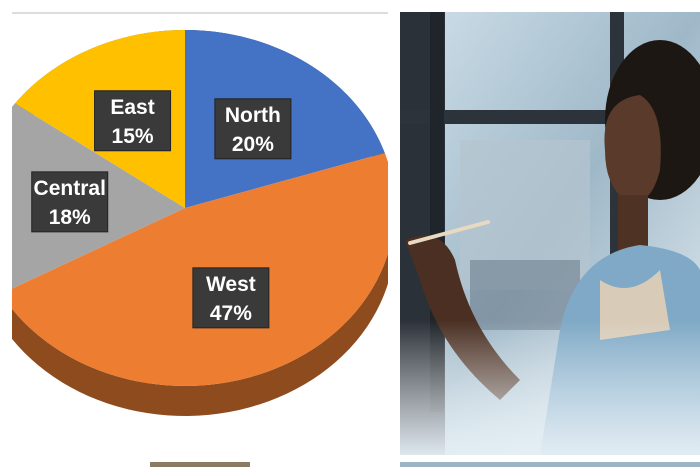 The width and height of the screenshot is (700, 467). I want to click on value-label: 20%, so click(253, 144).